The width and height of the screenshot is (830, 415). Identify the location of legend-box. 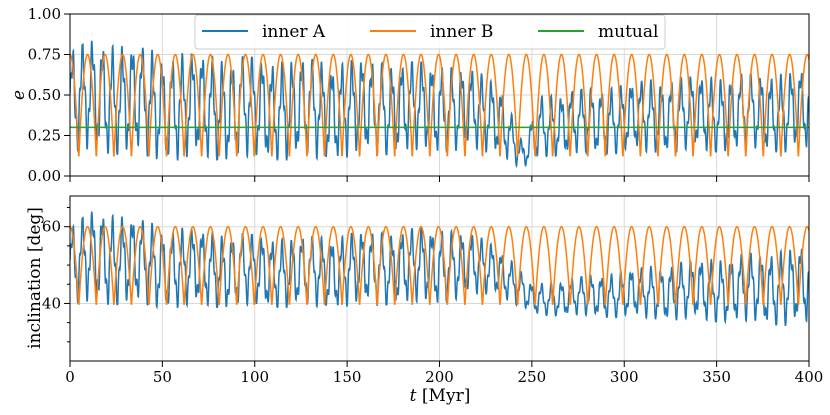
(430, 32).